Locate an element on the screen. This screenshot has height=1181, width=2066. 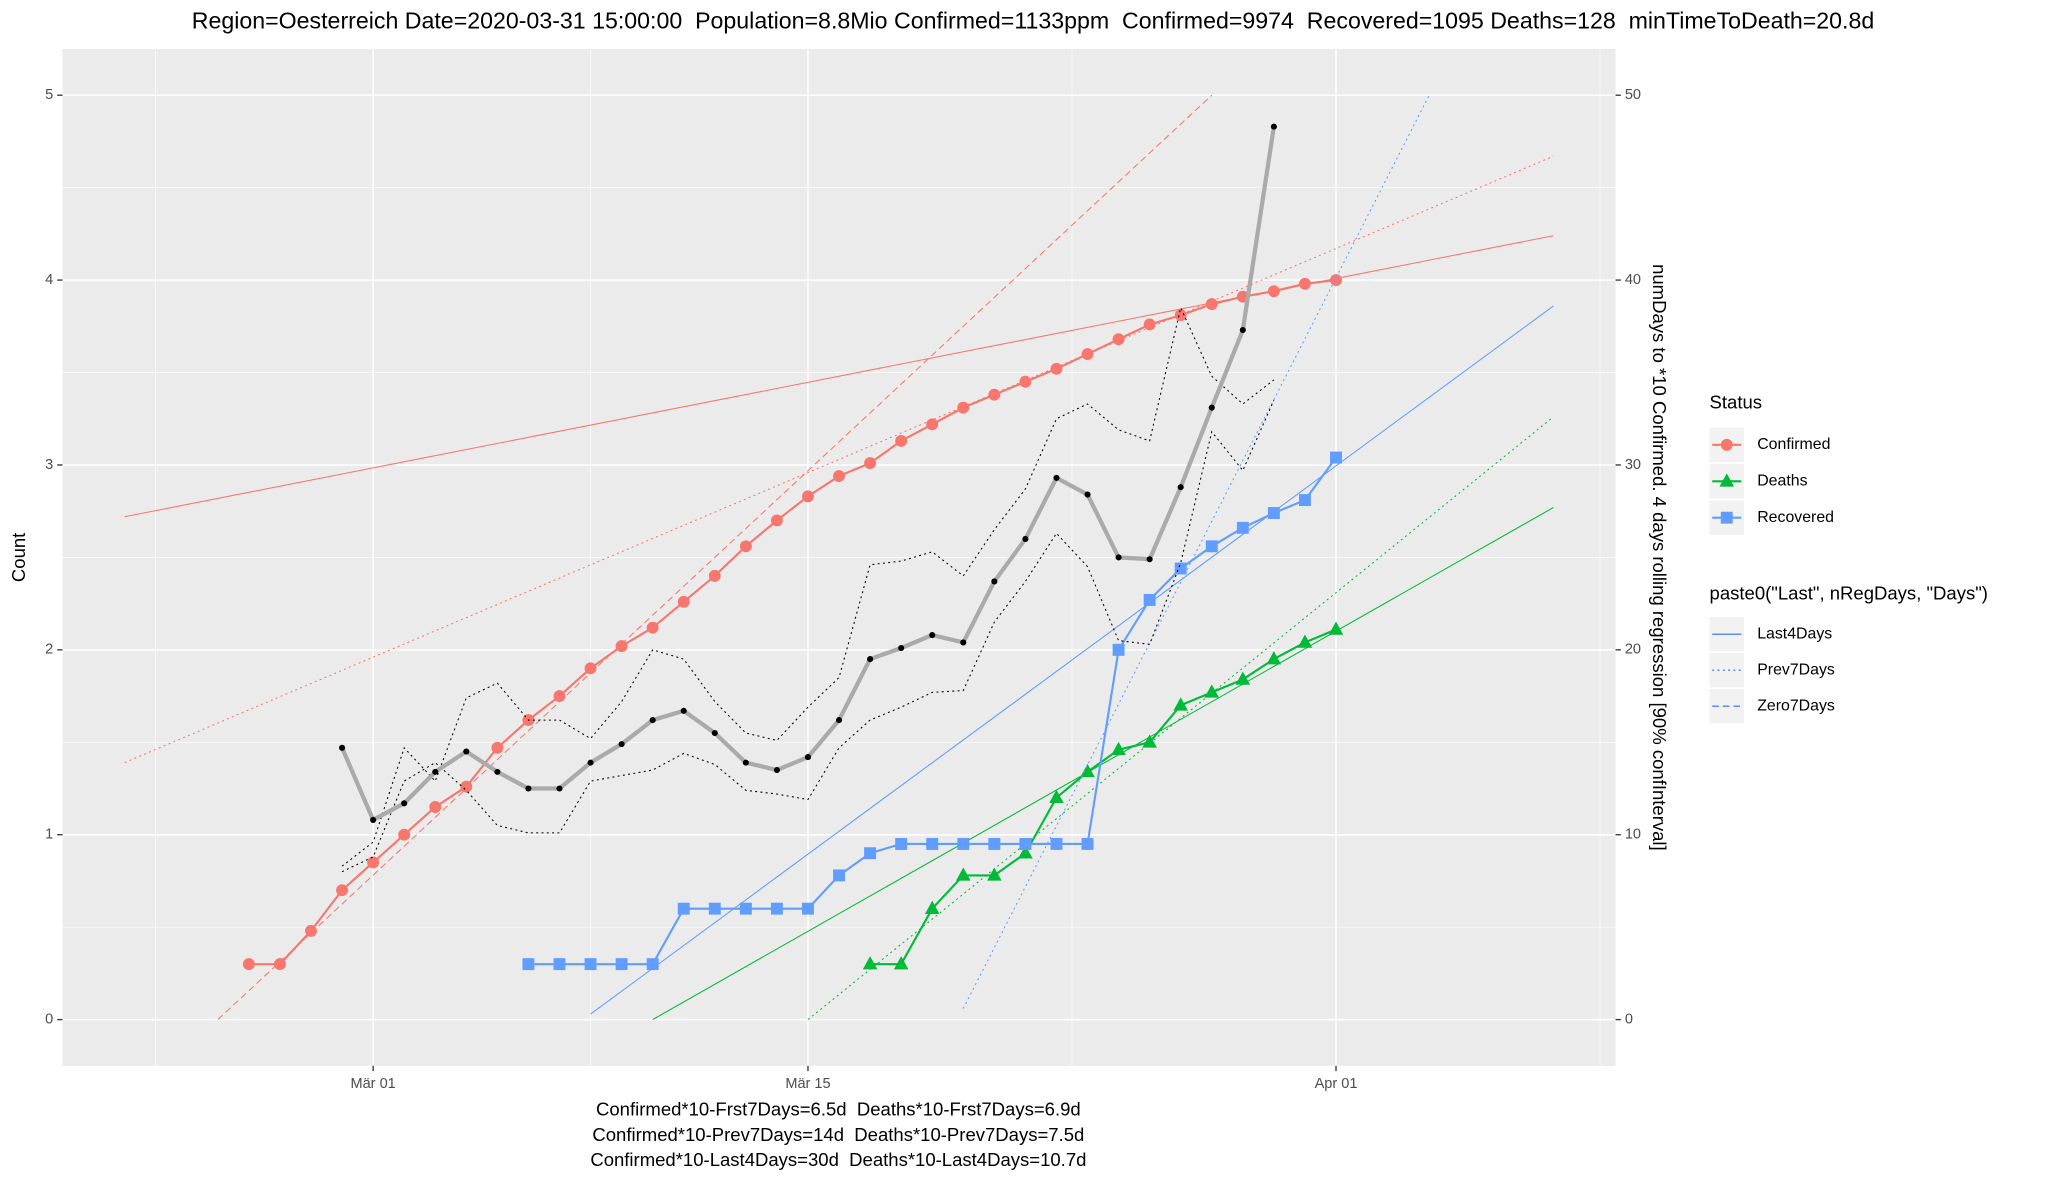
x-tick-label: Apr 01 is located at coordinates (1336, 1084).